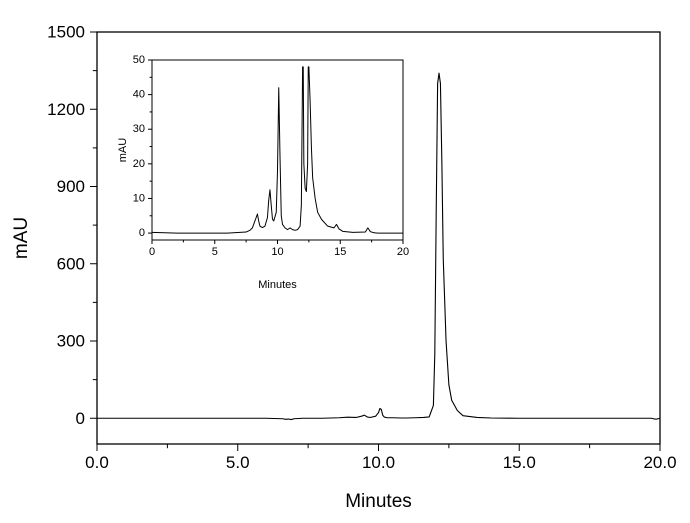  I want to click on inset-y-tick-label: 40, so click(139, 95).